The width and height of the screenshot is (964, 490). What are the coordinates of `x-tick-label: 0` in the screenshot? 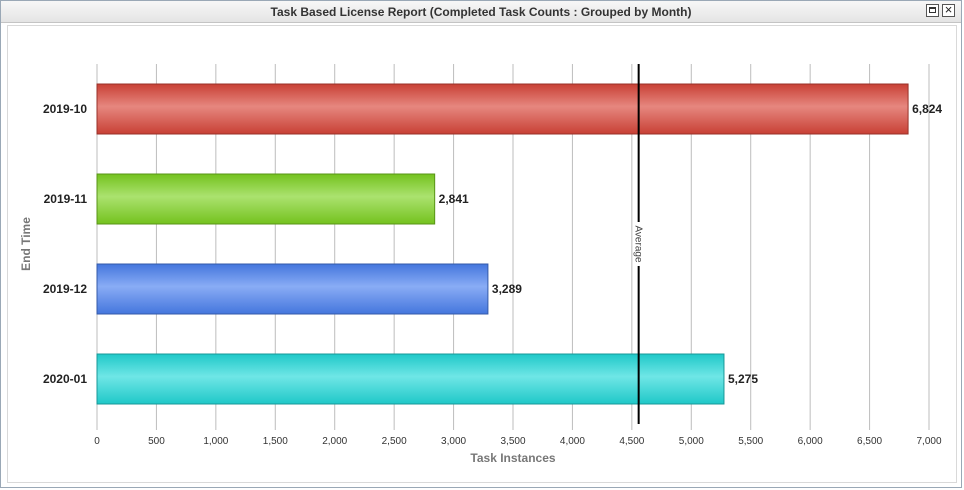 It's located at (97, 441).